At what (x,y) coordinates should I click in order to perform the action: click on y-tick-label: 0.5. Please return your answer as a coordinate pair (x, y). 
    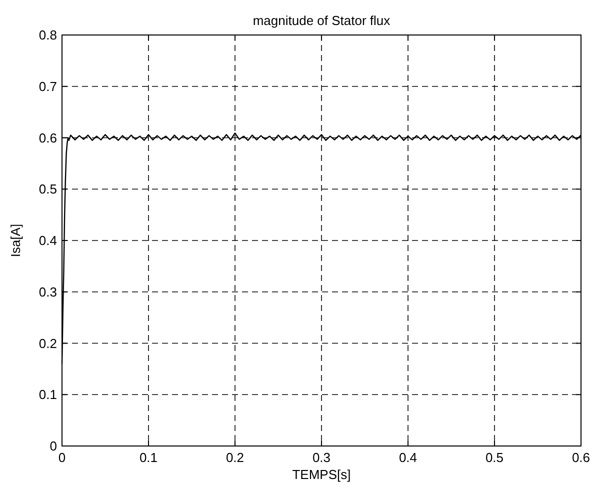
    Looking at the image, I should click on (47, 189).